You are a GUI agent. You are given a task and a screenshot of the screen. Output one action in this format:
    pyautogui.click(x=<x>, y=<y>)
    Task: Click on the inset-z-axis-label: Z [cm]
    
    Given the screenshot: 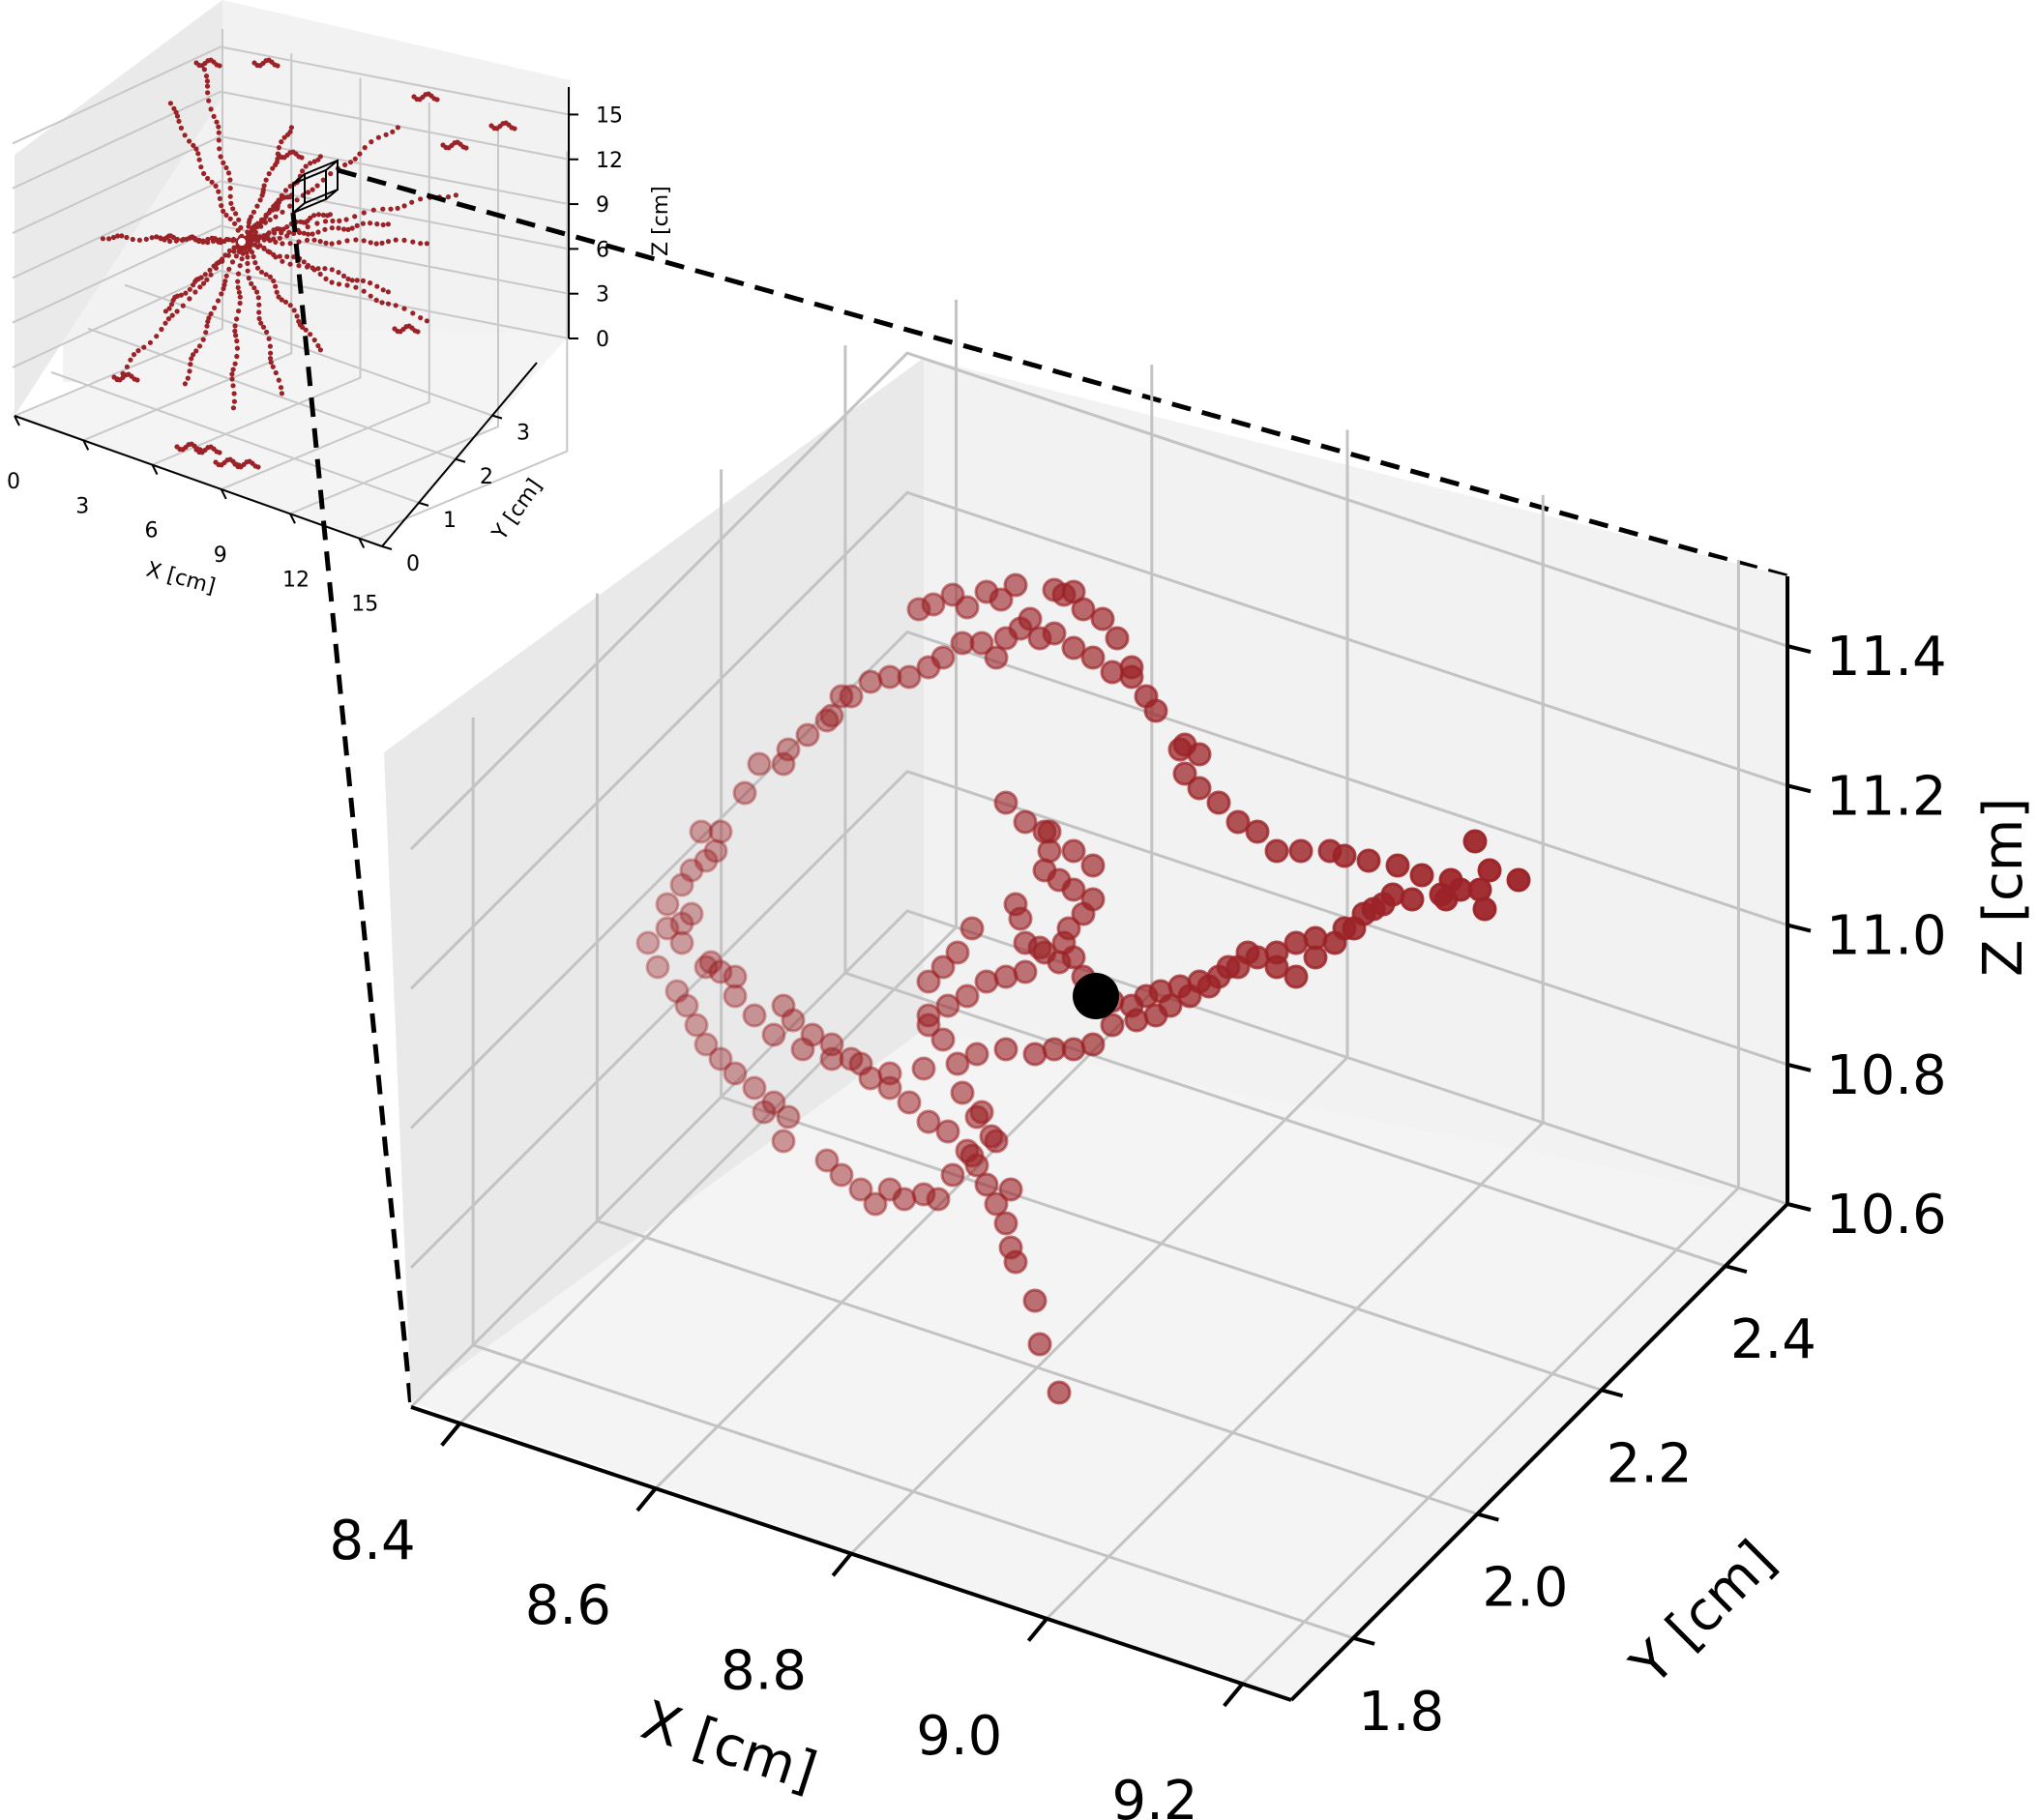 What is the action you would take?
    pyautogui.click(x=661, y=221)
    